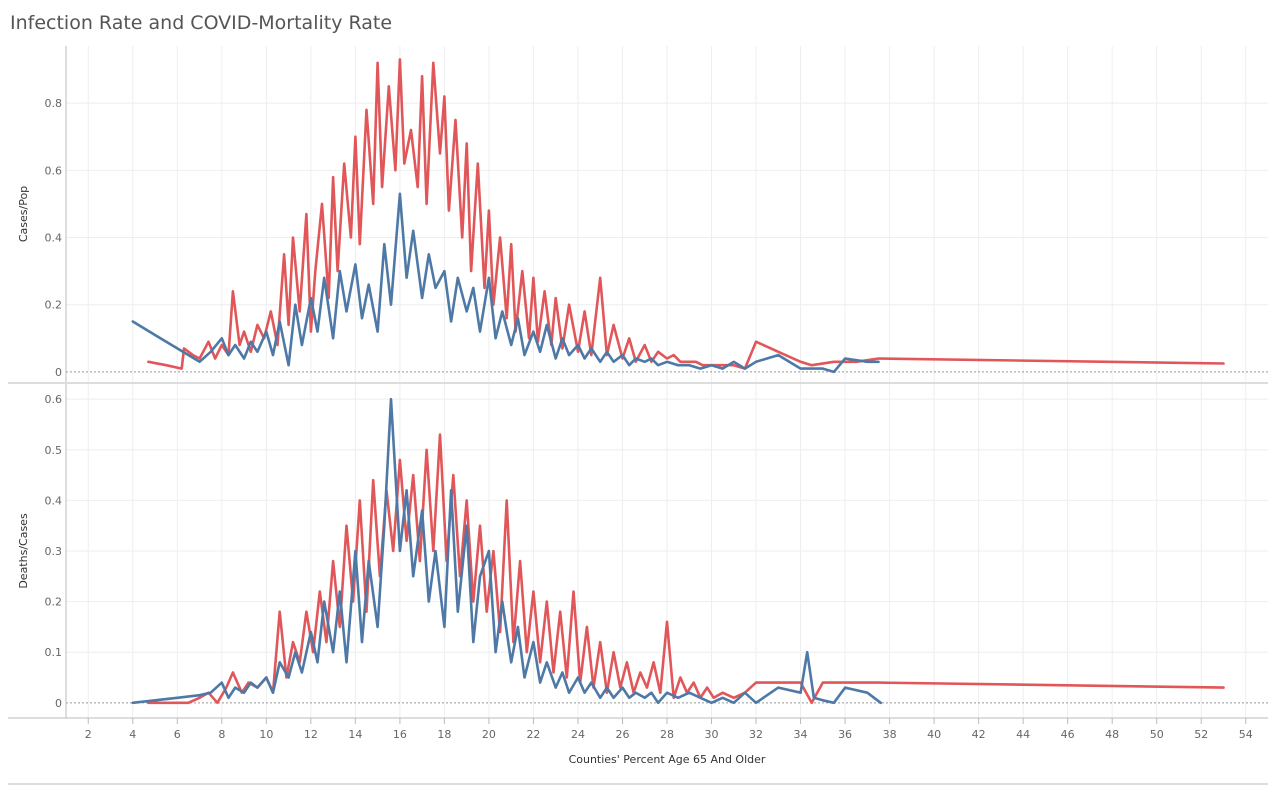 The height and width of the screenshot is (785, 1276). Describe the element at coordinates (845, 734) in the screenshot. I see `x-tick-label: 36` at that location.